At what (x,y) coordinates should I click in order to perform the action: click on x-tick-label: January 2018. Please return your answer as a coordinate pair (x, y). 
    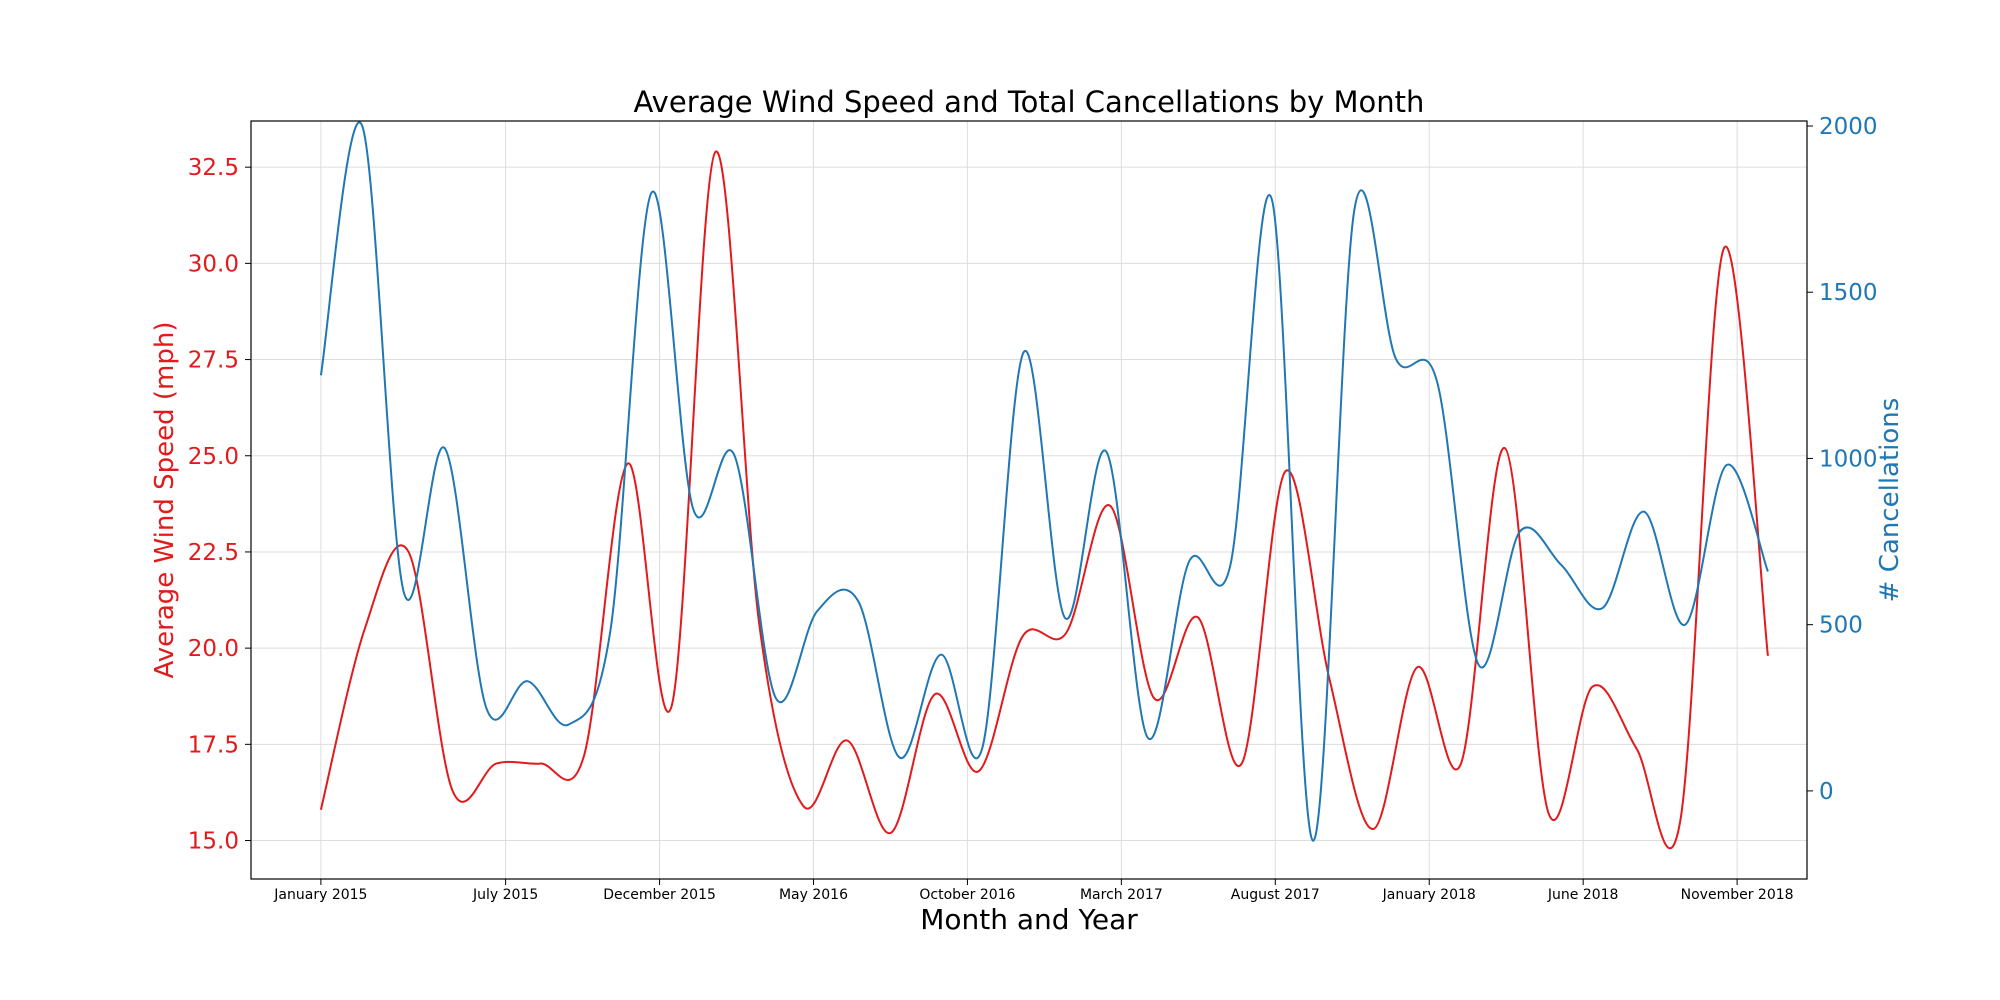
    Looking at the image, I should click on (1429, 895).